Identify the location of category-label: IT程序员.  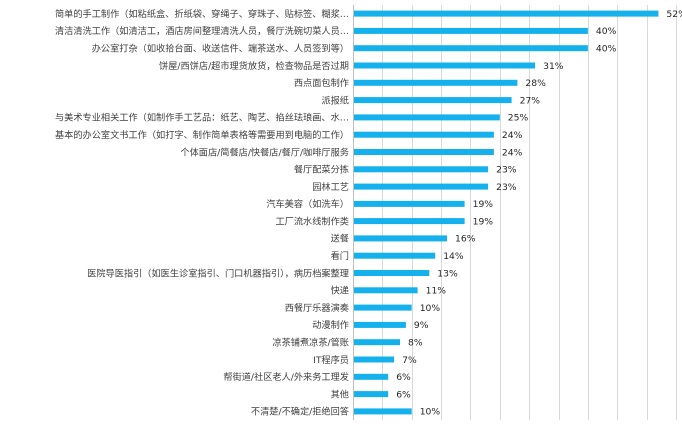
(331, 360).